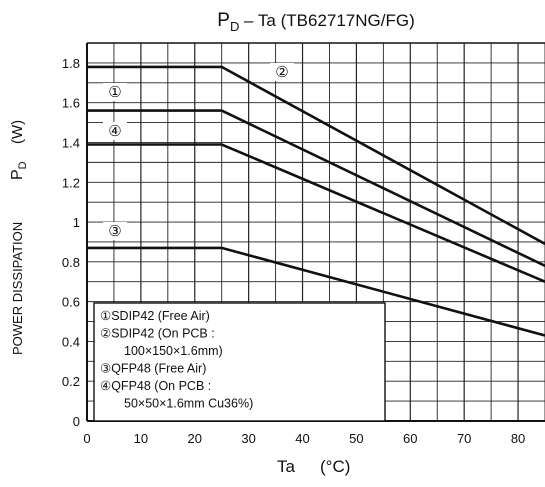 This screenshot has width=545, height=487. Describe the element at coordinates (76, 222) in the screenshot. I see `y-tick-label: 1` at that location.